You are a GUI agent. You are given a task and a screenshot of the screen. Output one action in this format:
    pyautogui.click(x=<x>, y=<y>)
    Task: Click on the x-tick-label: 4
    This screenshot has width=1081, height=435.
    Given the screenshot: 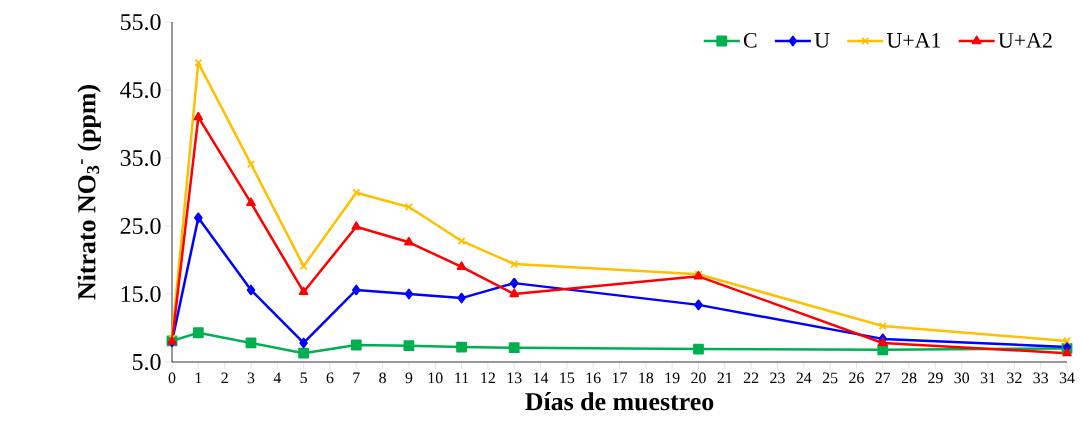 What is the action you would take?
    pyautogui.click(x=277, y=378)
    